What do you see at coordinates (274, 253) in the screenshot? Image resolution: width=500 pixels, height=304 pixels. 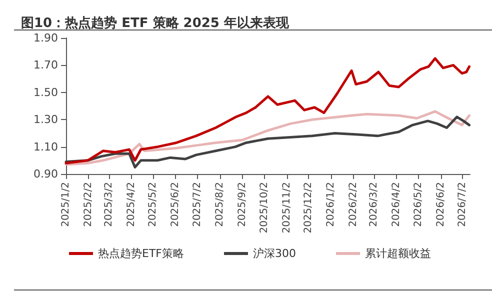 I see `legend-label: 沪深300` at bounding box center [274, 253].